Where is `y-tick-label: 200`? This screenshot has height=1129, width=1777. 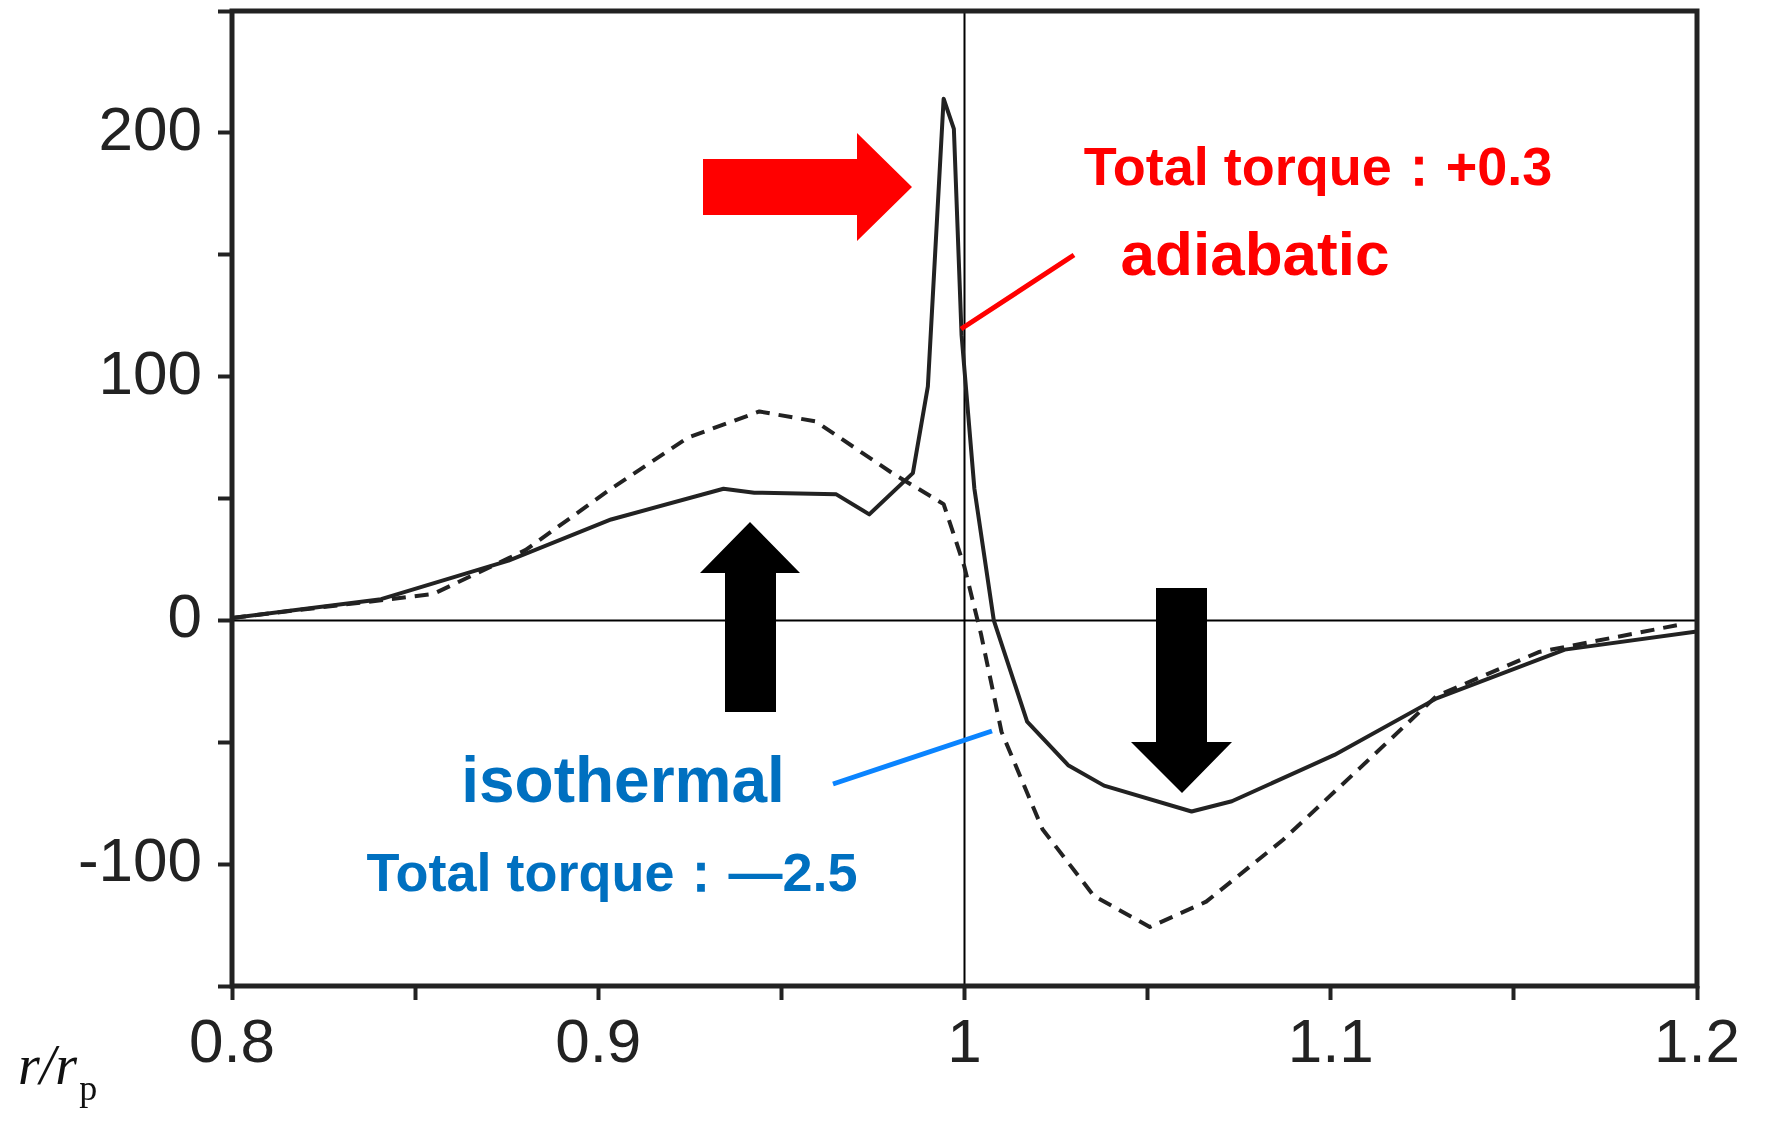 y-tick-label: 200 is located at coordinates (150, 128).